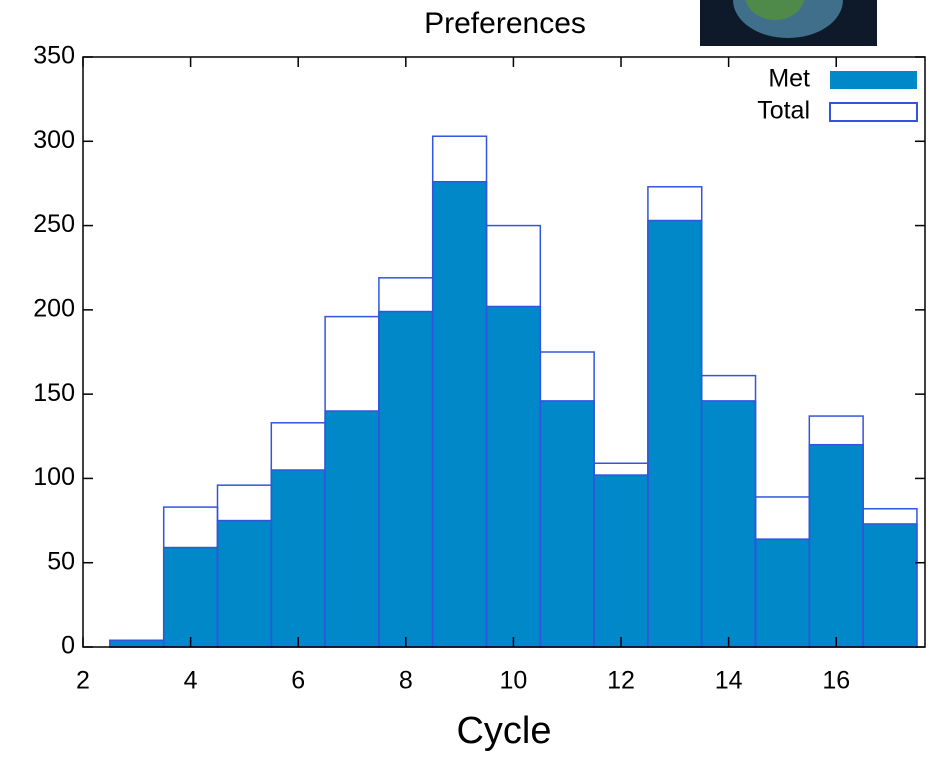 The width and height of the screenshot is (951, 757). Describe the element at coordinates (68, 646) in the screenshot. I see `y-tick-label: 0` at that location.